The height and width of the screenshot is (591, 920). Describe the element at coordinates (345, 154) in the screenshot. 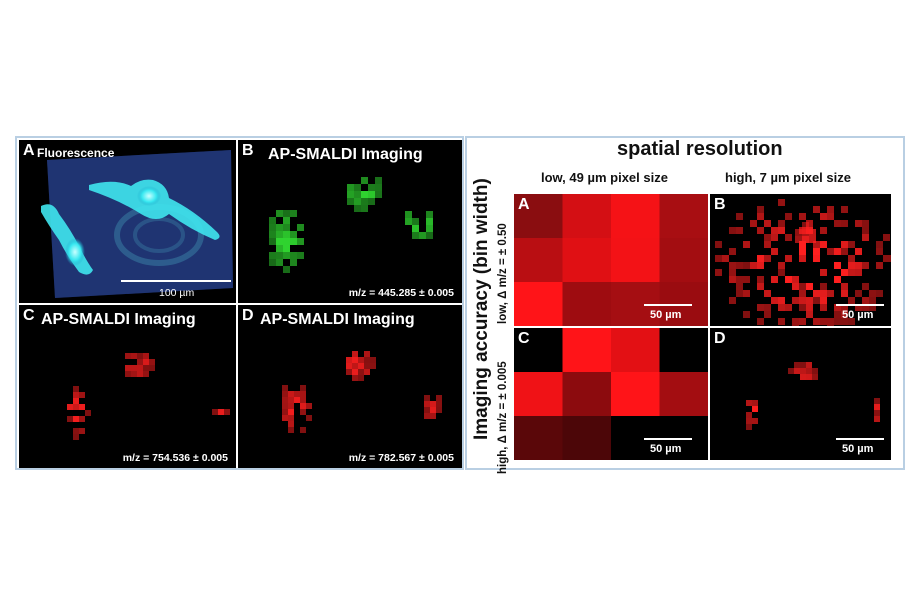

I see `panel-b-title: AP-SMALDI Imaging` at that location.